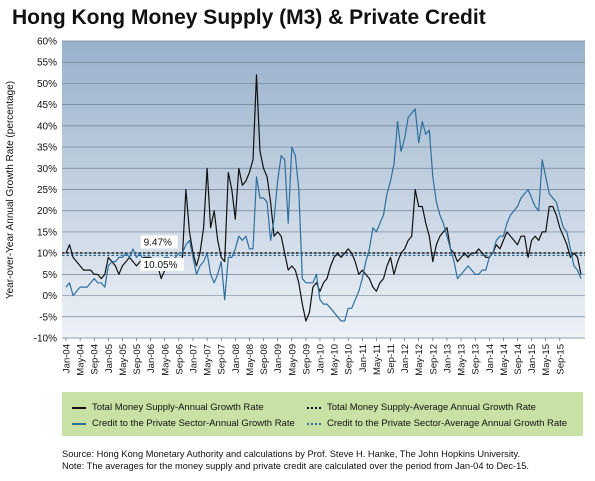 The width and height of the screenshot is (595, 481). I want to click on x-tick-label: Sep-09, so click(306, 359).